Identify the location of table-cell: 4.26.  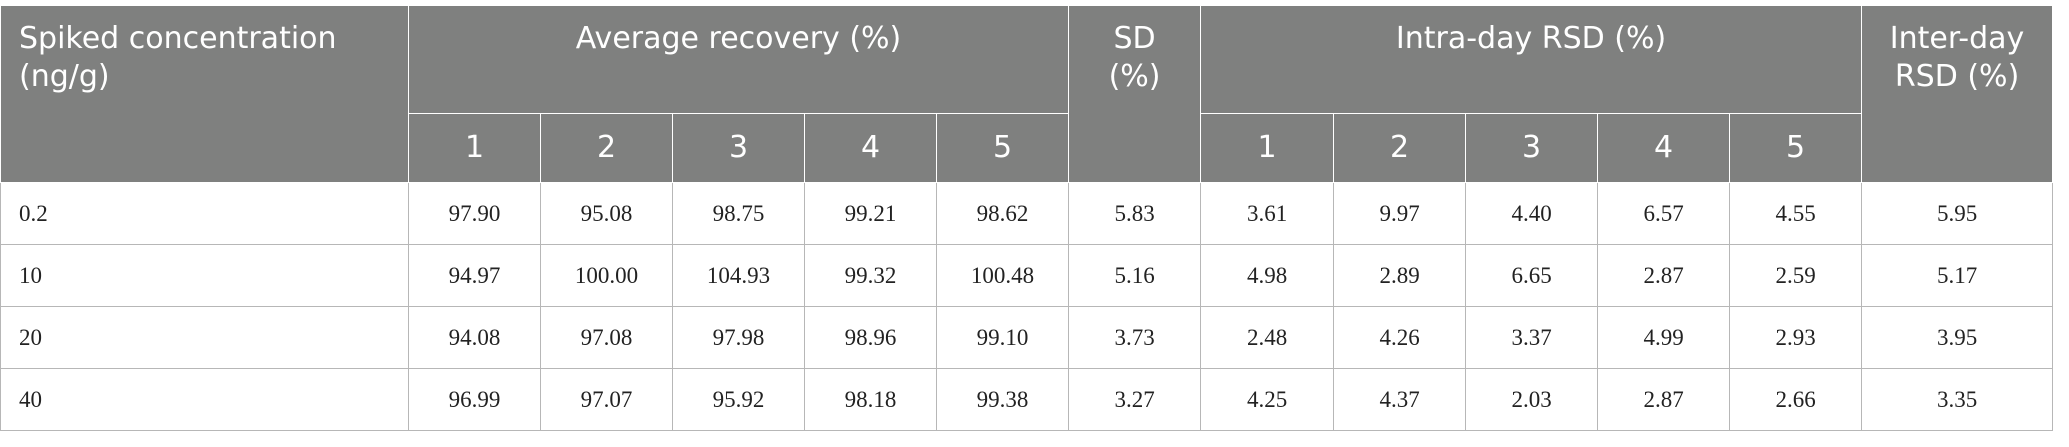
(1400, 337).